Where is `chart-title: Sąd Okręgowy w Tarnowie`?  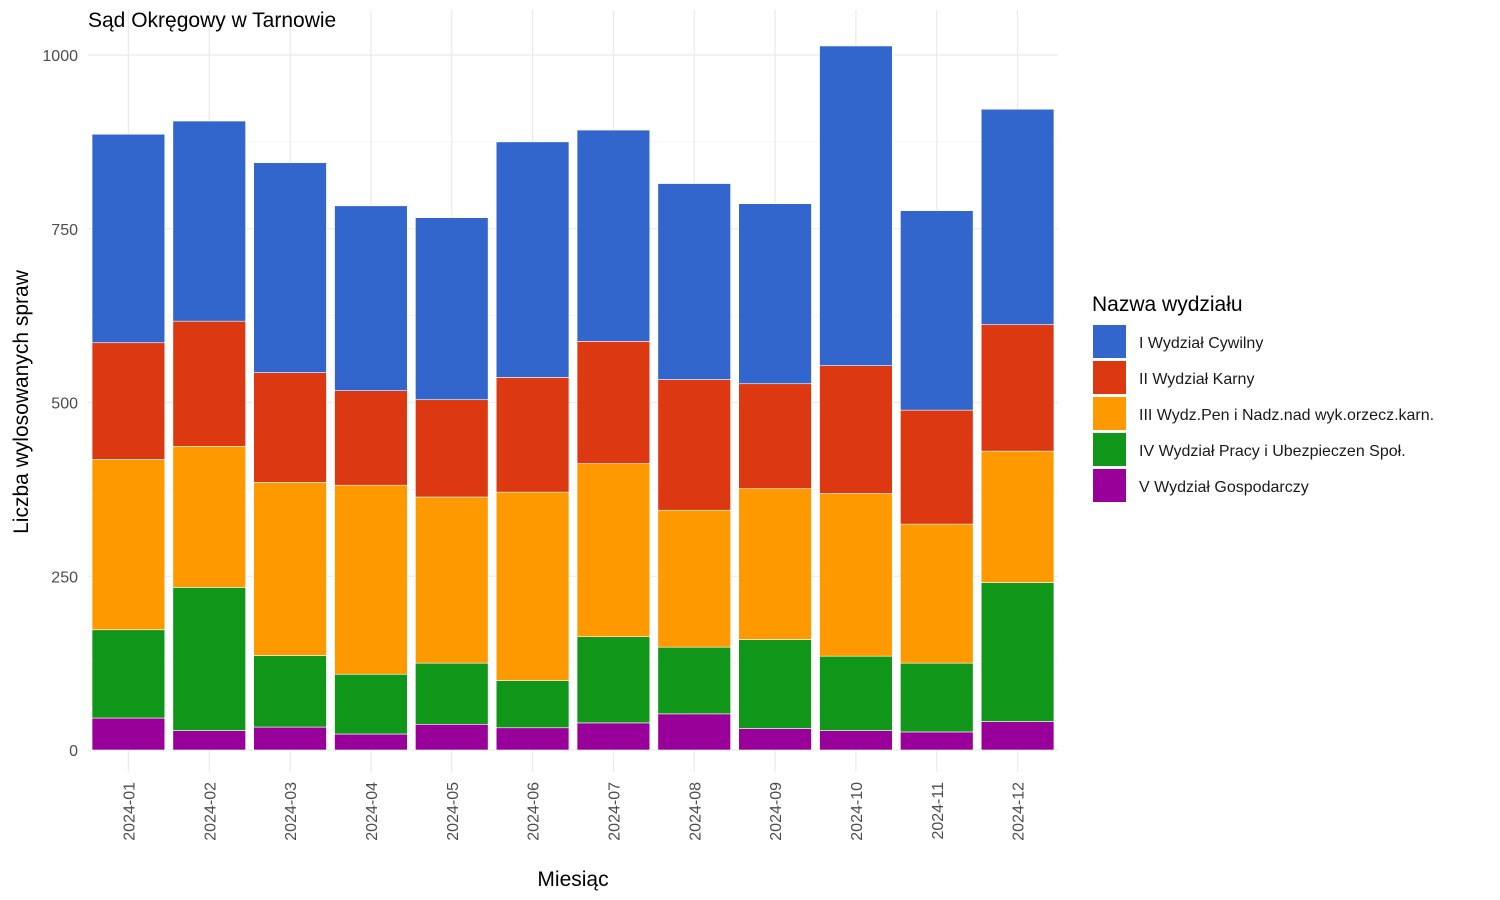 chart-title: Sąd Okręgowy w Tarnowie is located at coordinates (212, 20).